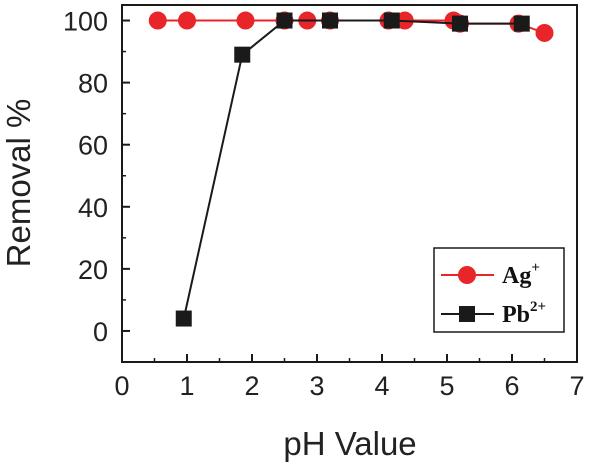 The width and height of the screenshot is (600, 471). I want to click on x-tick-label: 3, so click(316, 386).